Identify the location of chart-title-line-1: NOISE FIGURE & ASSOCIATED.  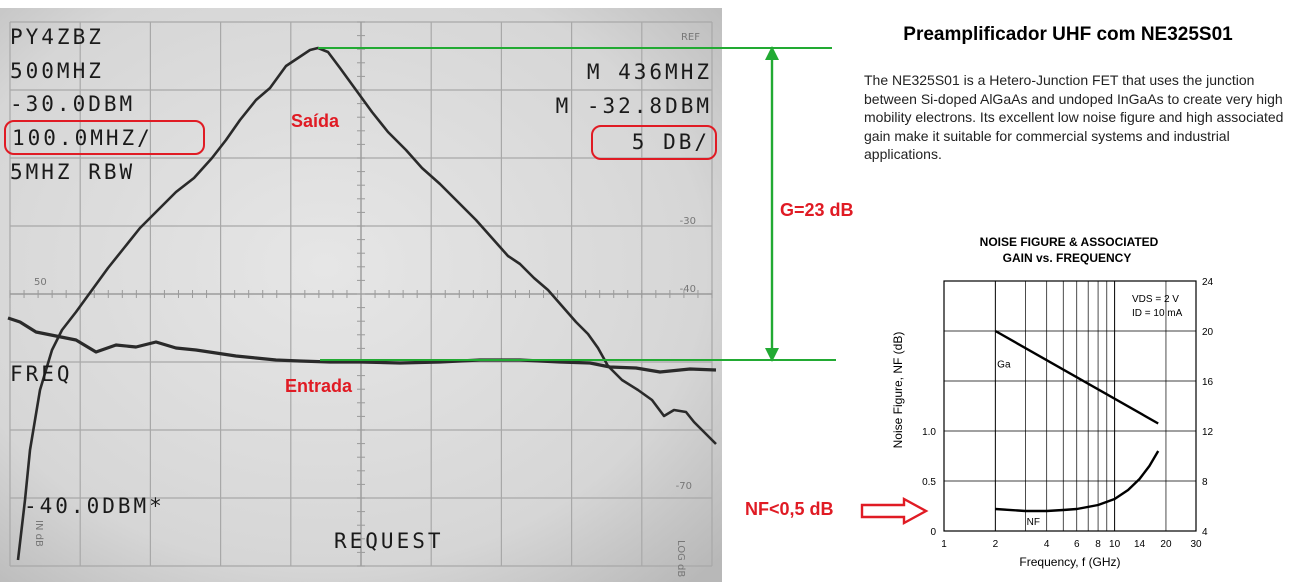
(1069, 242).